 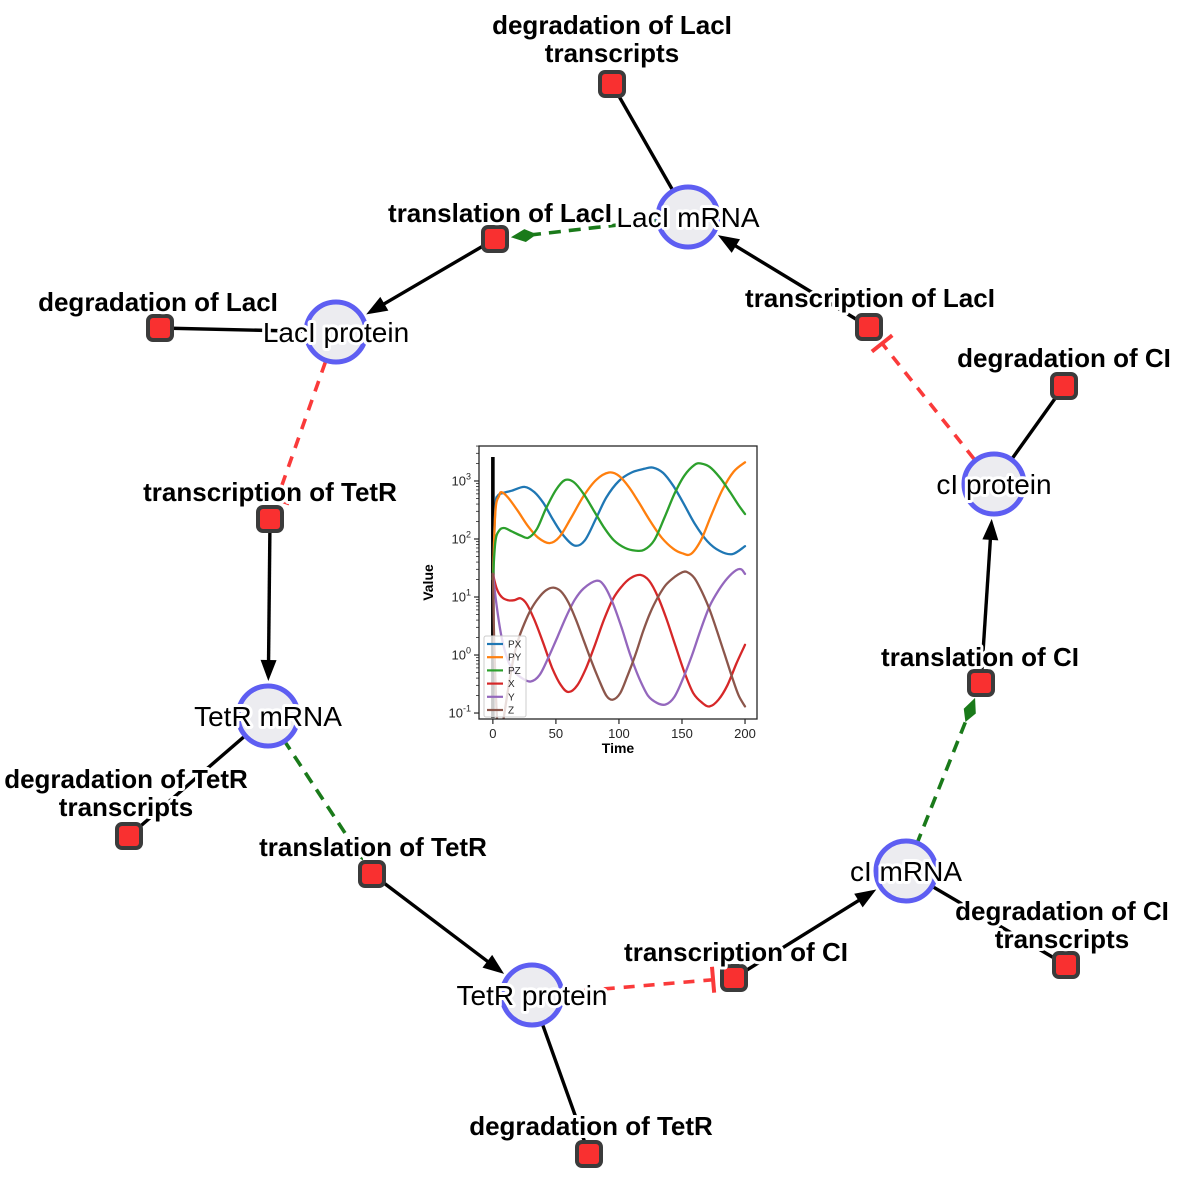 What do you see at coordinates (619, 733) in the screenshot?
I see `chart-x-tick-label: 100` at bounding box center [619, 733].